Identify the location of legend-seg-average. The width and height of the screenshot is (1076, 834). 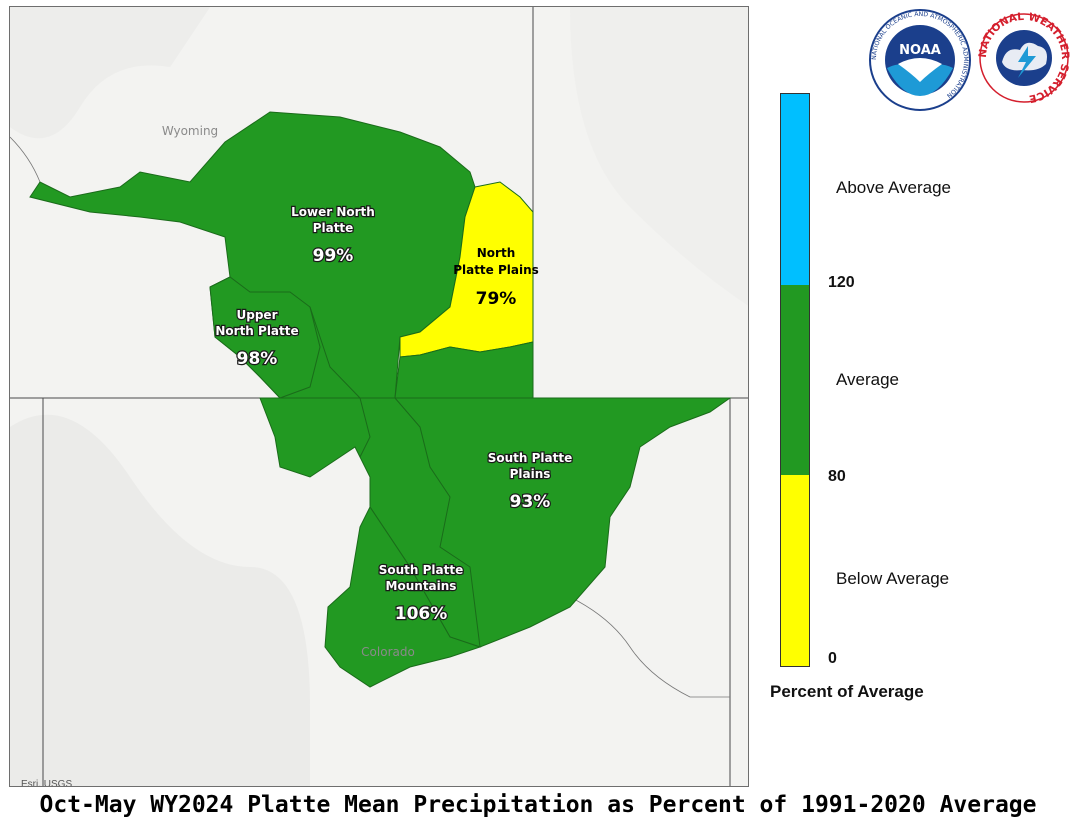
(795, 380).